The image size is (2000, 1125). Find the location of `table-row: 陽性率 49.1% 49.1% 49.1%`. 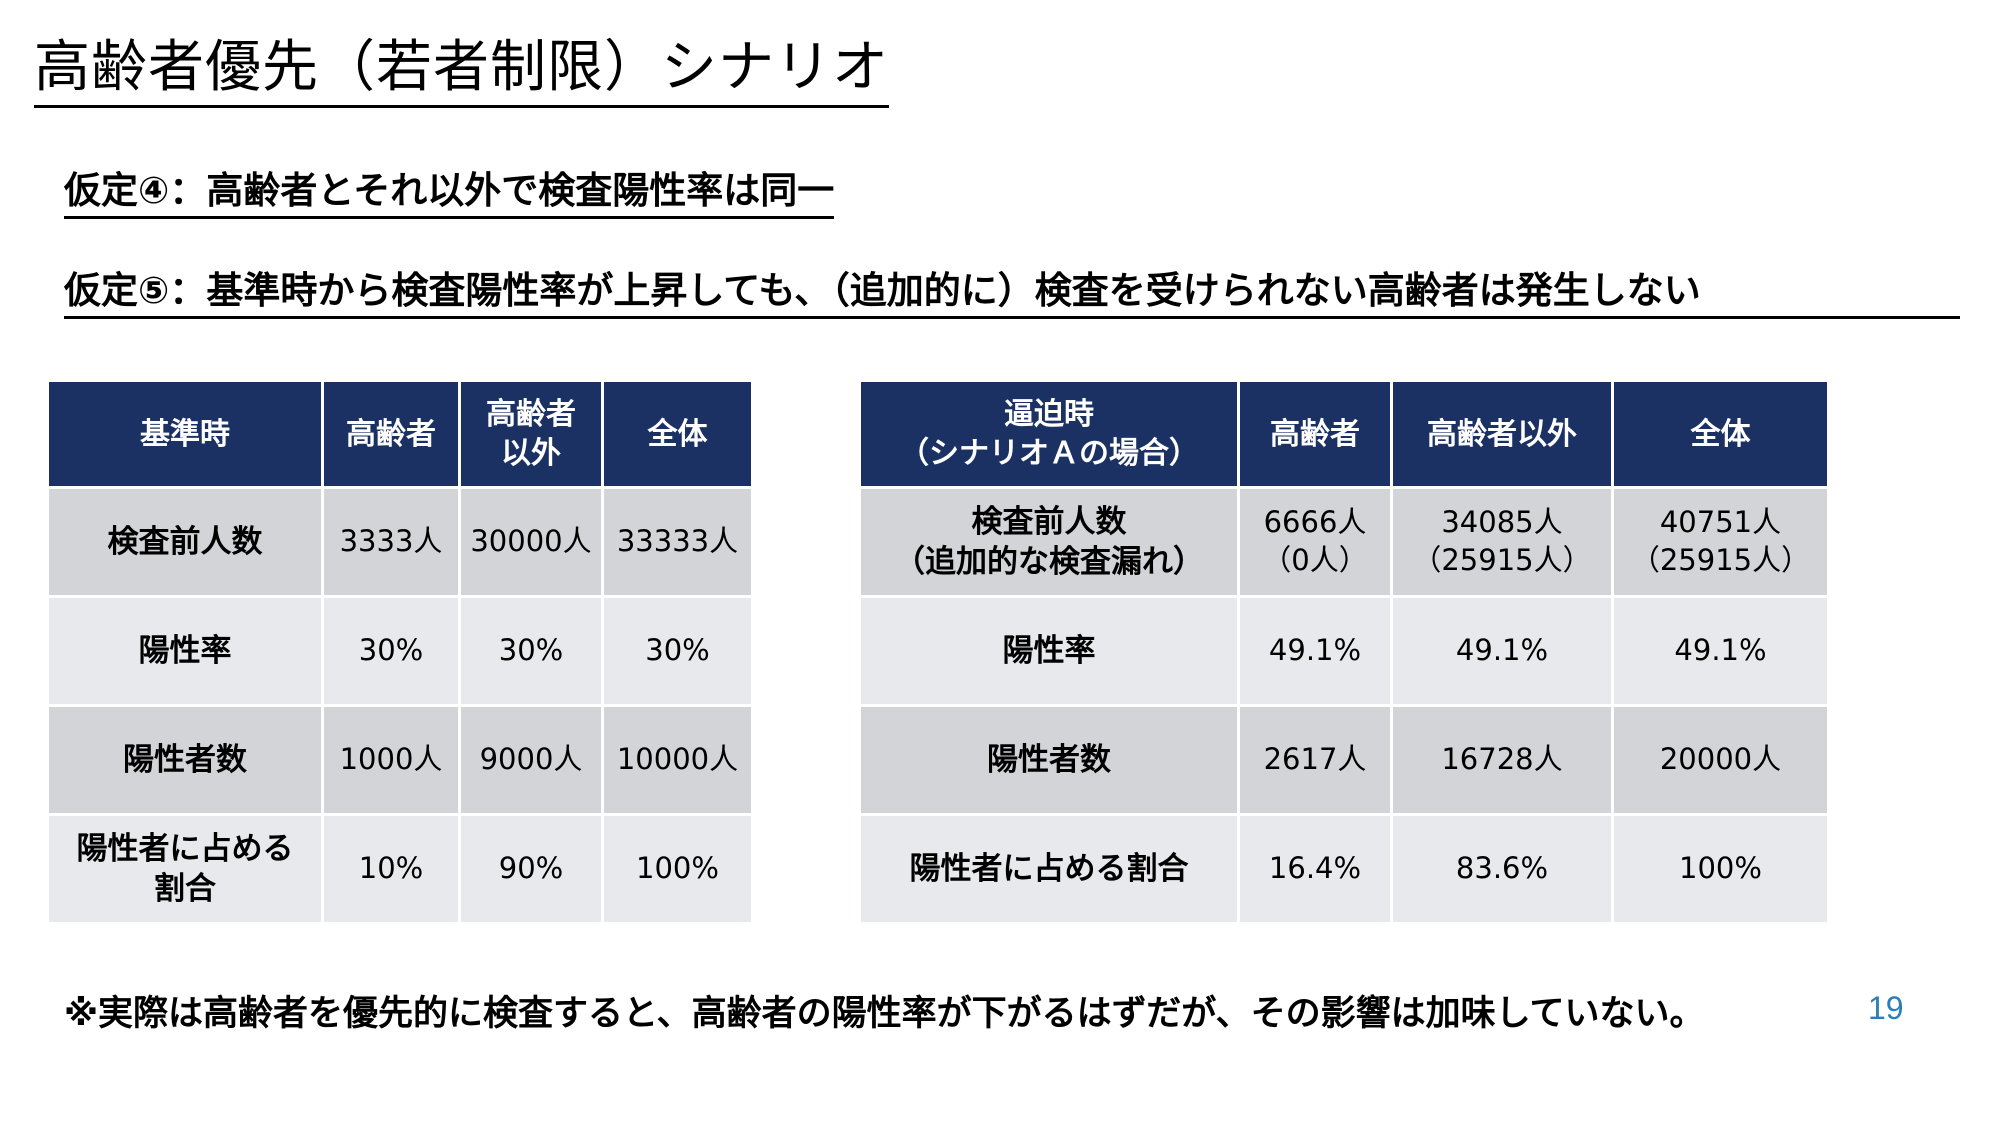

table-row: 陽性率 49.1% 49.1% 49.1% is located at coordinates (1344, 651).